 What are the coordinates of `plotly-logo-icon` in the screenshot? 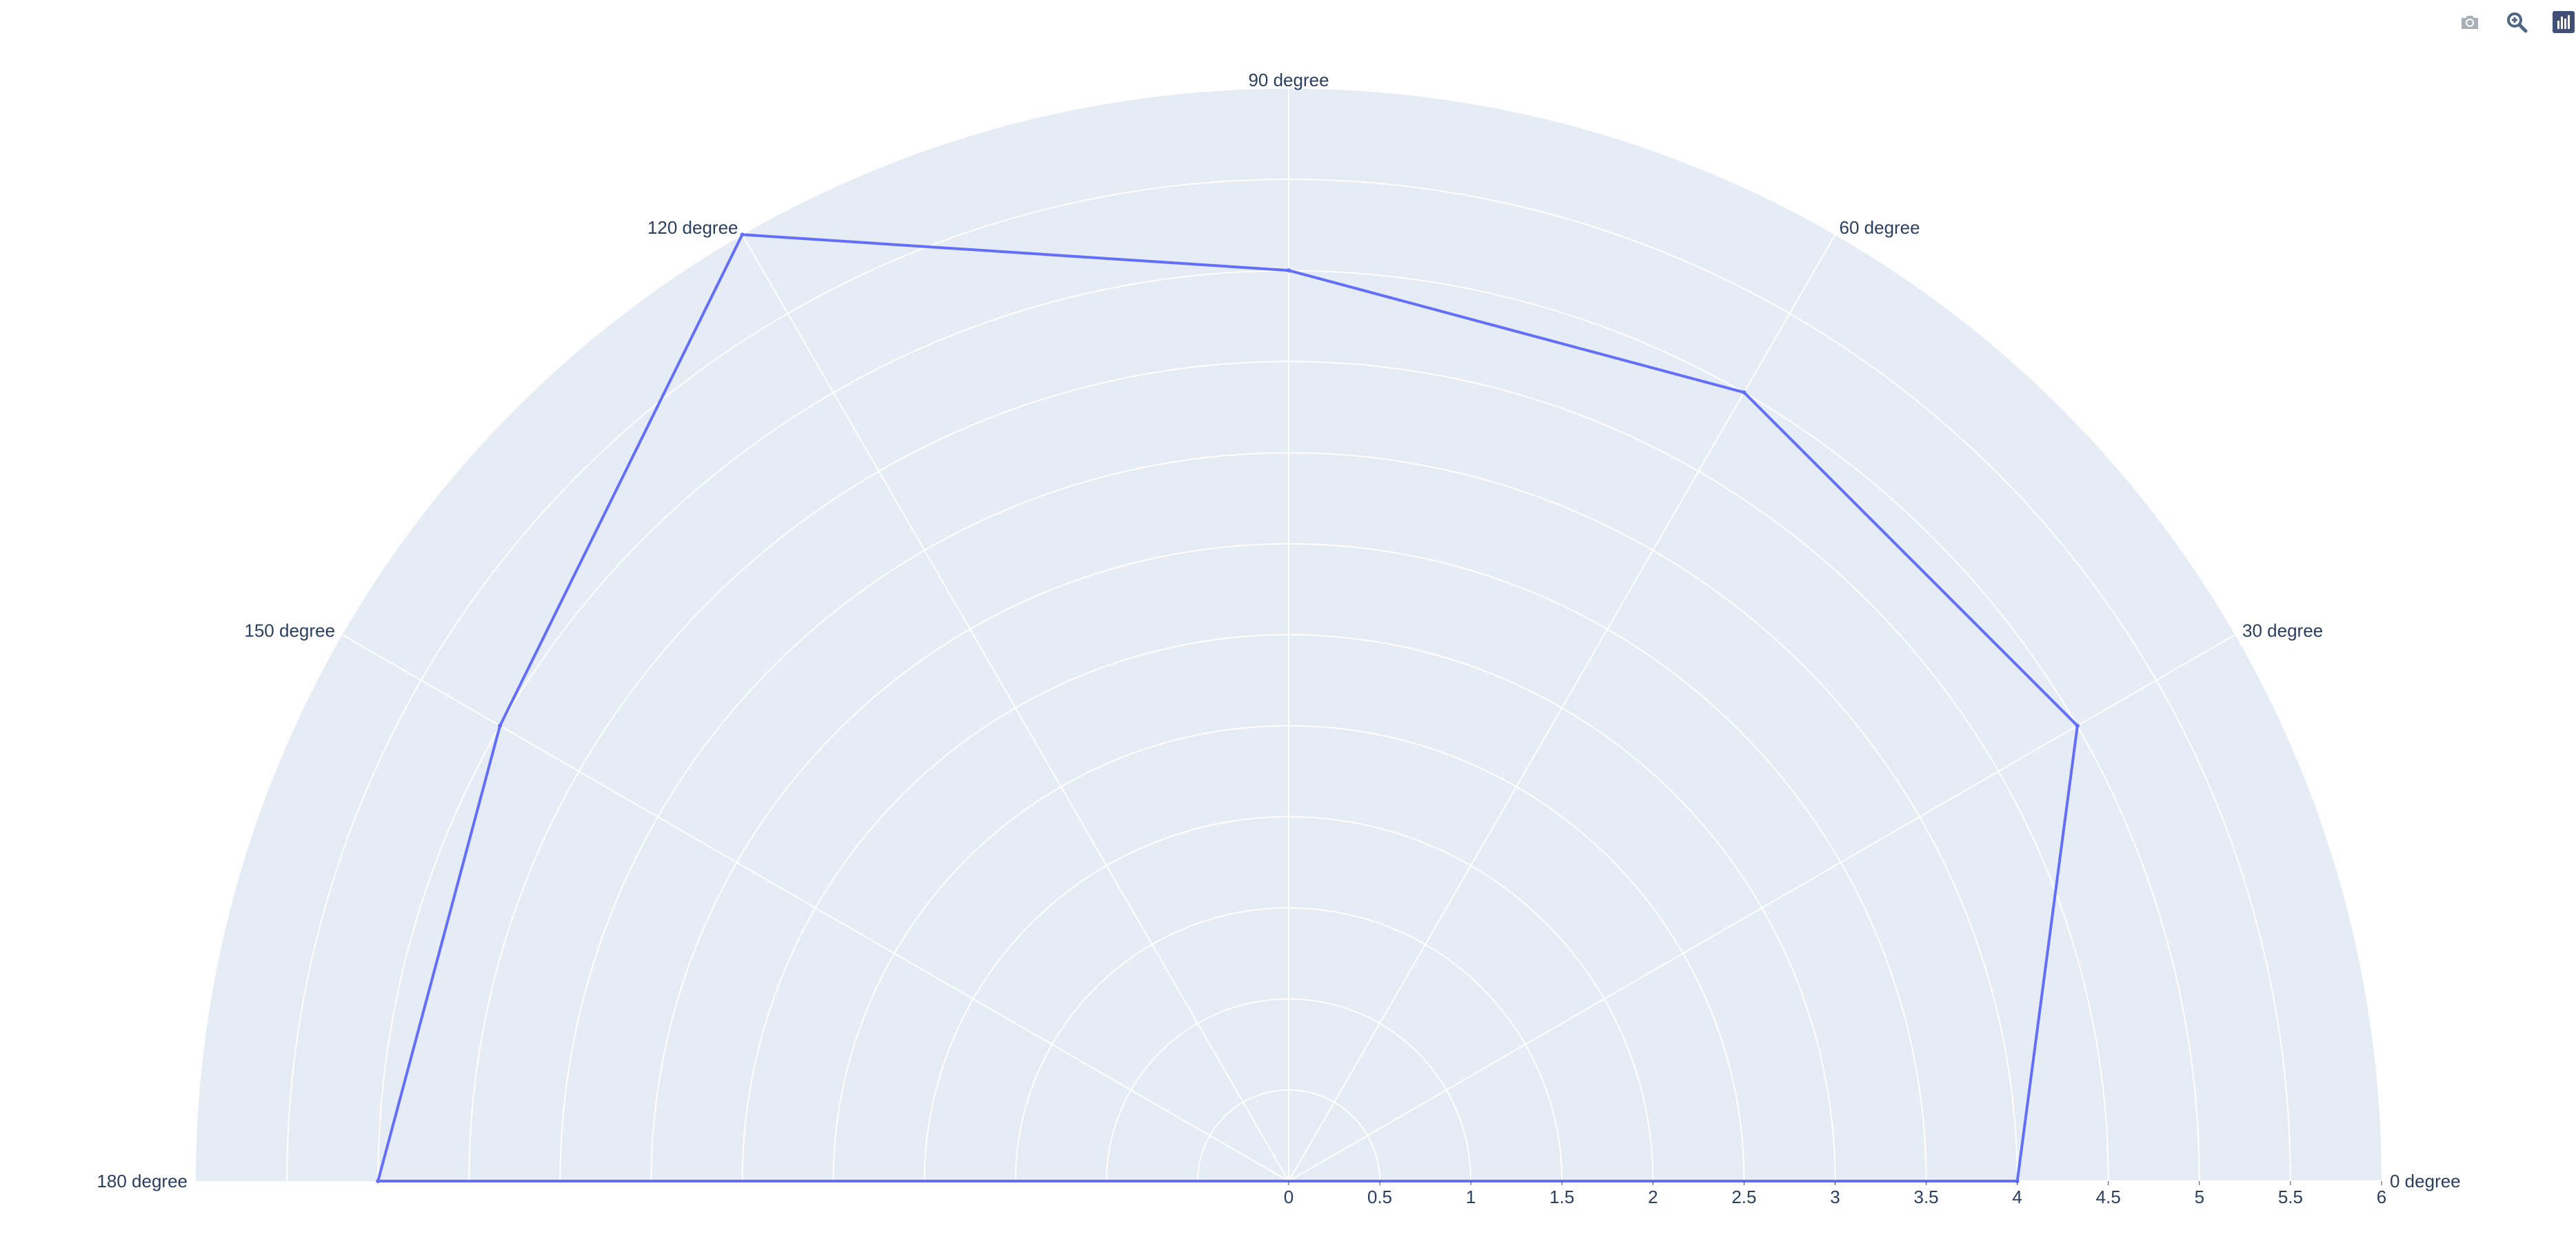 It's located at (2564, 22).